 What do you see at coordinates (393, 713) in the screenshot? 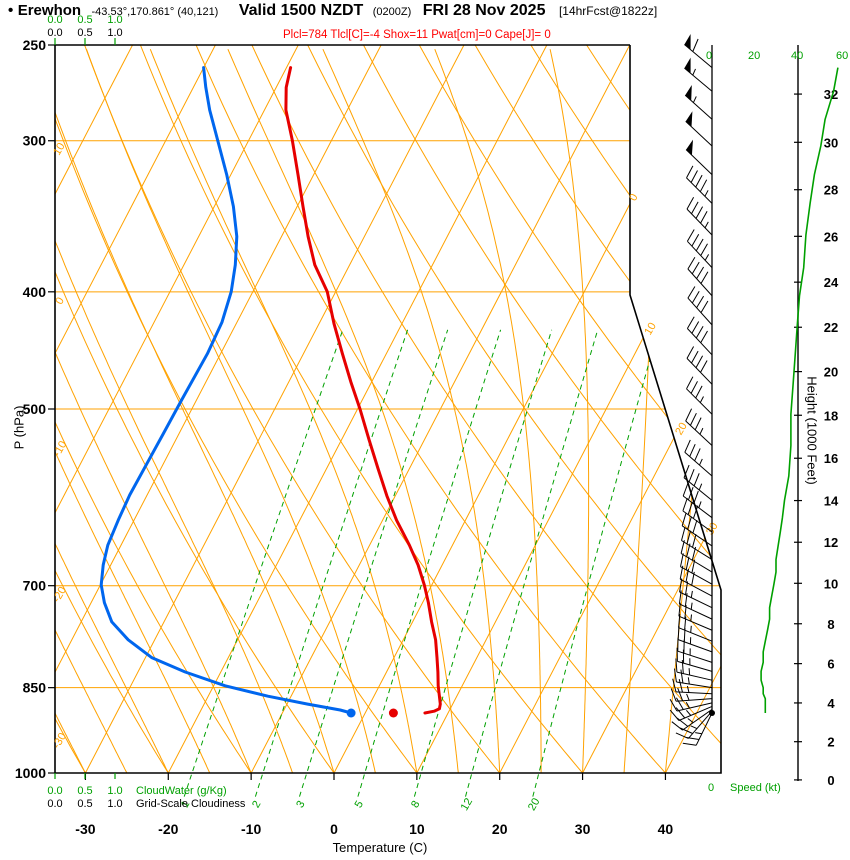
I see `temperature-surface-dot` at bounding box center [393, 713].